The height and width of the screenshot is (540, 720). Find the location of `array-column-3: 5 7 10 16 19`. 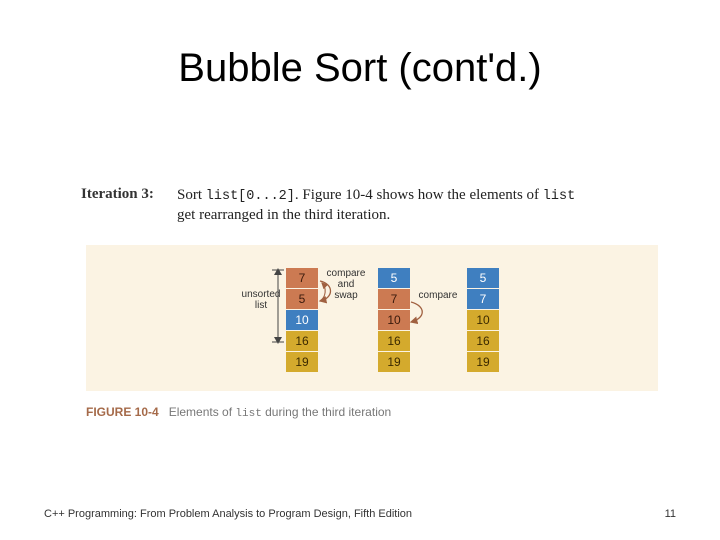

array-column-3: 5 7 10 16 19 is located at coordinates (483, 320).